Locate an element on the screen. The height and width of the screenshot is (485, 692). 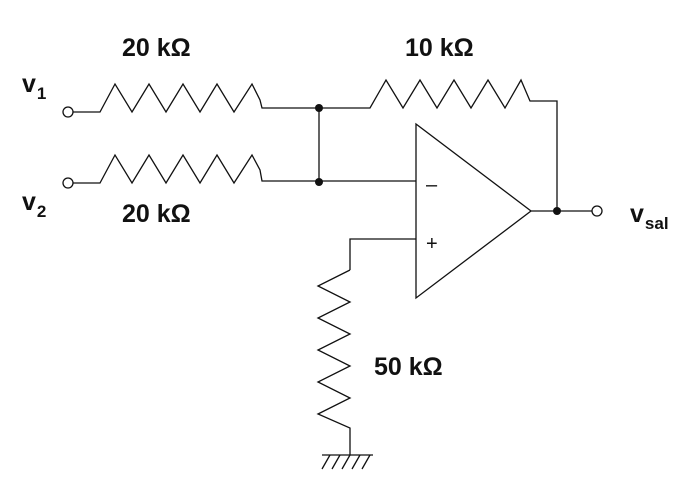
input-terminal-v1 is located at coordinates (68, 112).